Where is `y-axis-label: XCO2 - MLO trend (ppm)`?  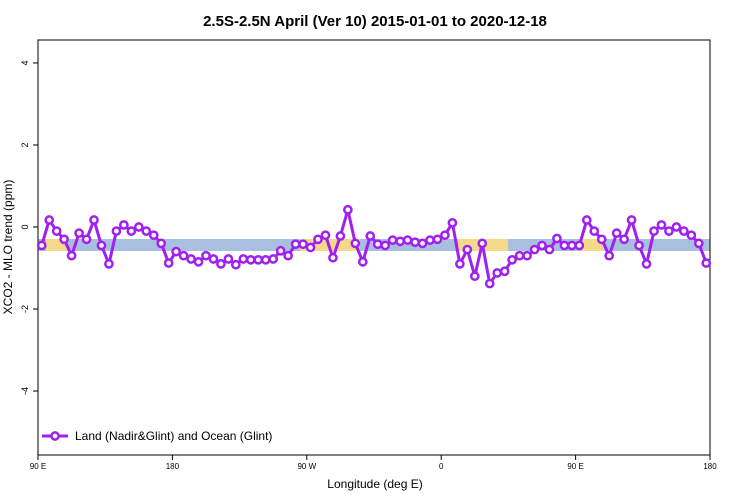 y-axis-label: XCO2 - MLO trend (ppm) is located at coordinates (8, 247).